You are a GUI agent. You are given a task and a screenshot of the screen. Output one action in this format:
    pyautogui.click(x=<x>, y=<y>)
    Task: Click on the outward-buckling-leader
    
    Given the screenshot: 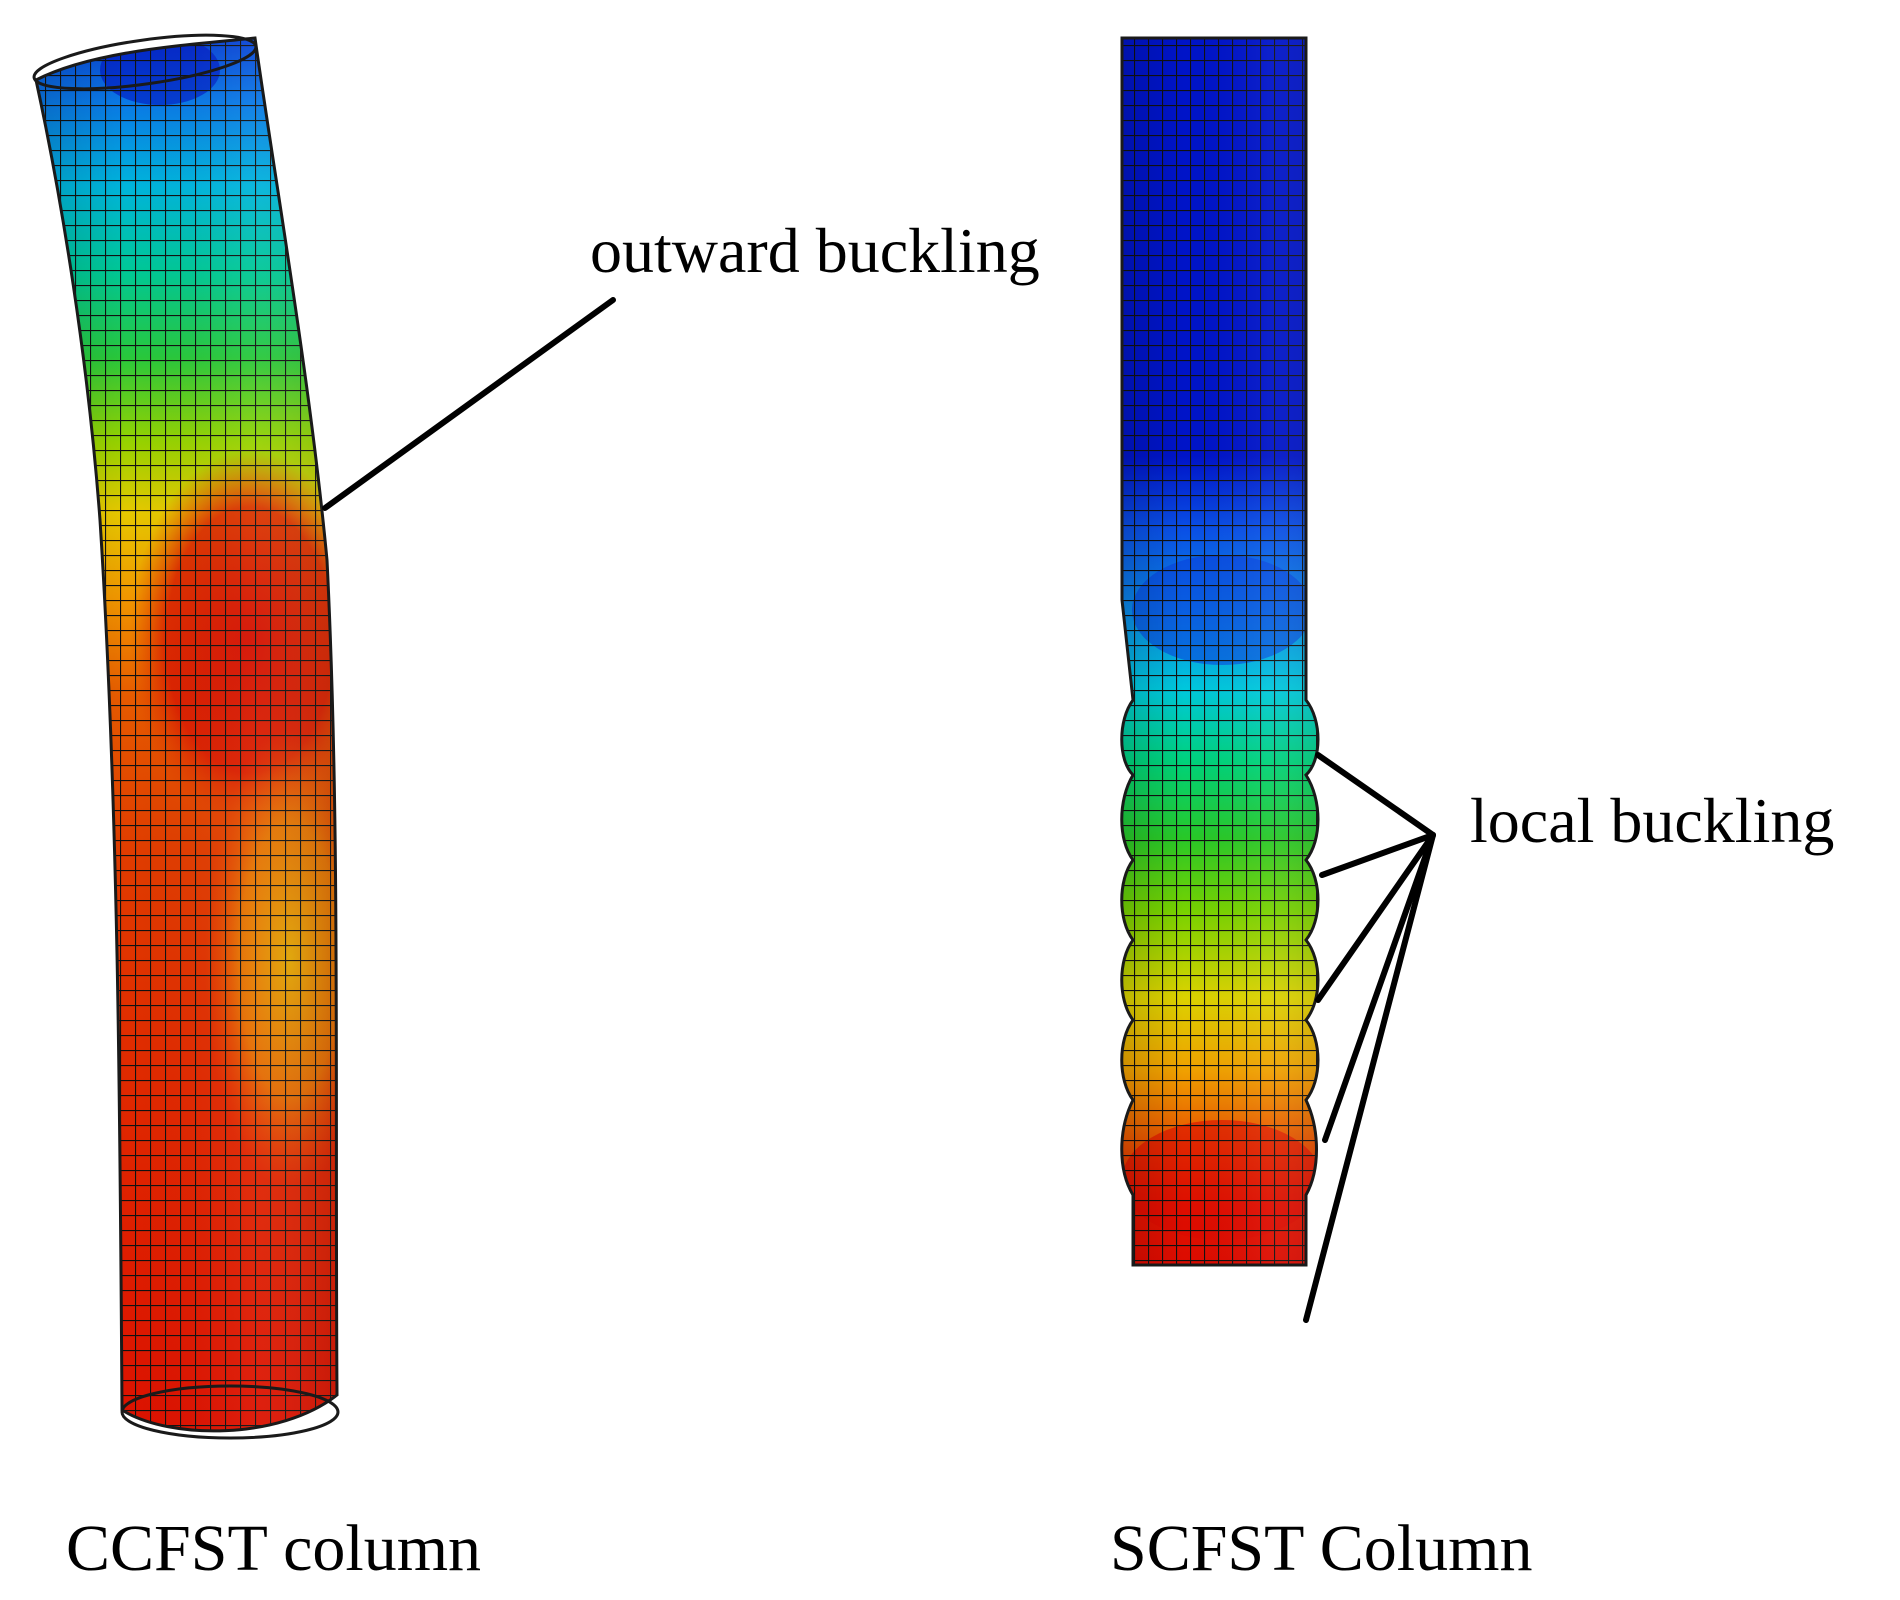 What is the action you would take?
    pyautogui.click(x=469, y=404)
    